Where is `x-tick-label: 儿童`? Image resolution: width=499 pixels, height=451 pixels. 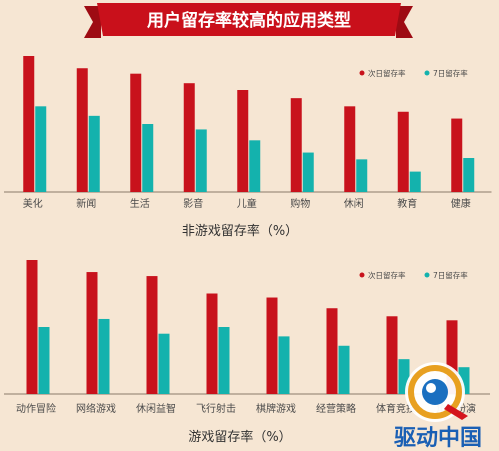 x-tick-label: 儿童 is located at coordinates (247, 203).